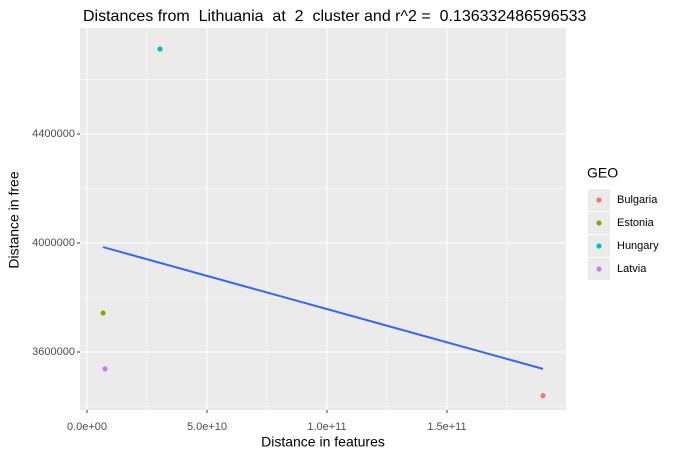 The image size is (676, 459). I want to click on legend-label: Hungary, so click(638, 246).